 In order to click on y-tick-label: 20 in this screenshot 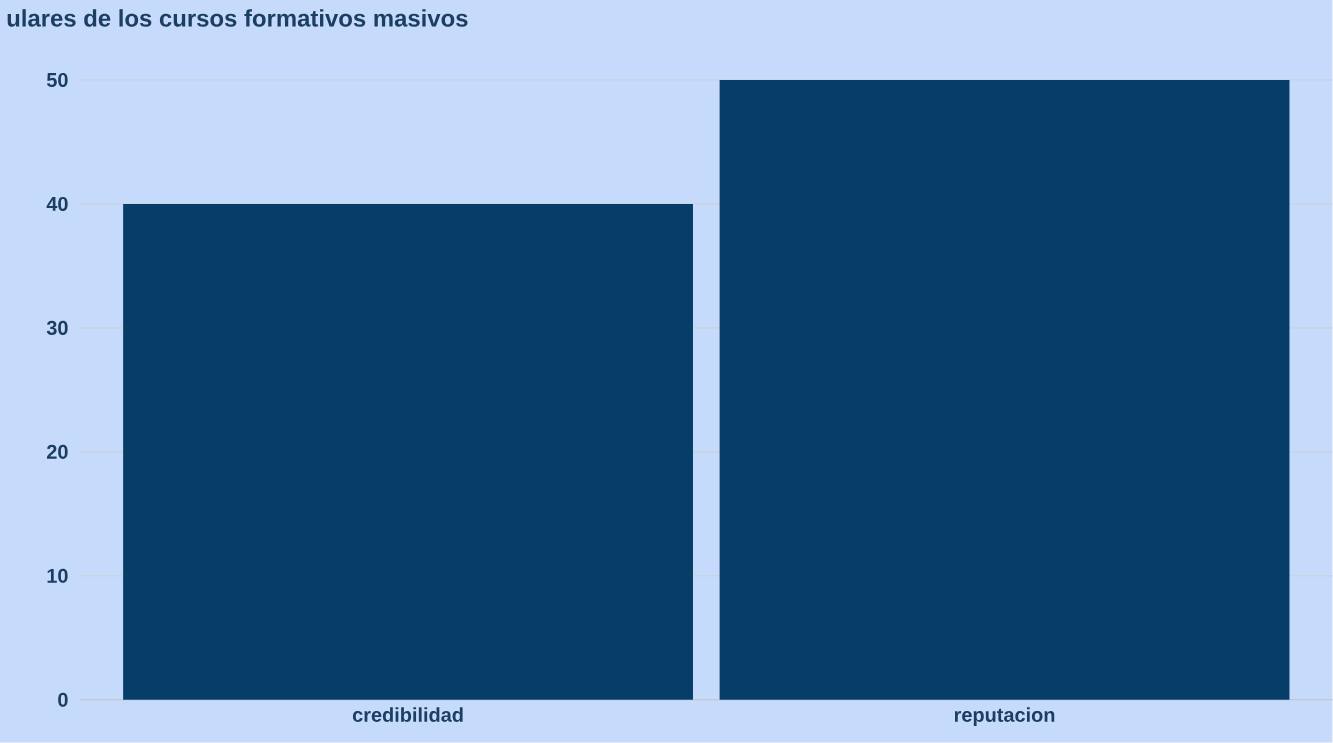, I will do `click(57, 452)`.